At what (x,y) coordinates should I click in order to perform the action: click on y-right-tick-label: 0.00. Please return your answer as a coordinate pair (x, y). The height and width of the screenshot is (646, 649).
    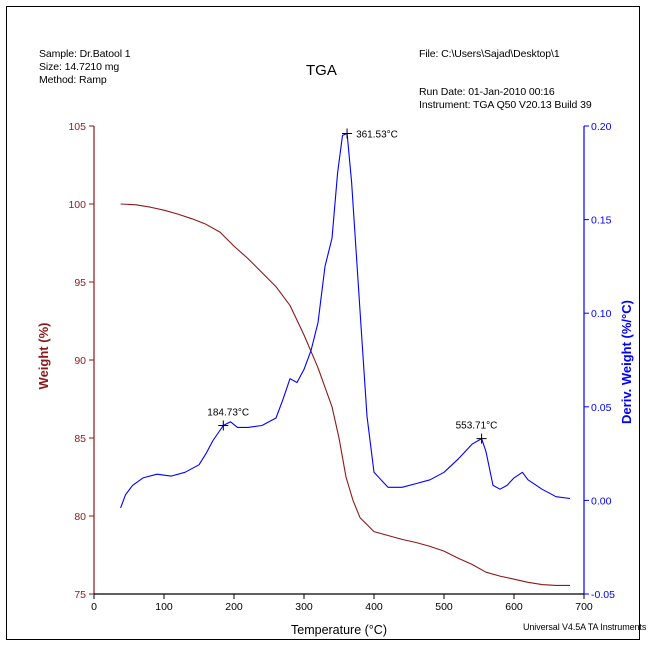
    Looking at the image, I should click on (601, 501).